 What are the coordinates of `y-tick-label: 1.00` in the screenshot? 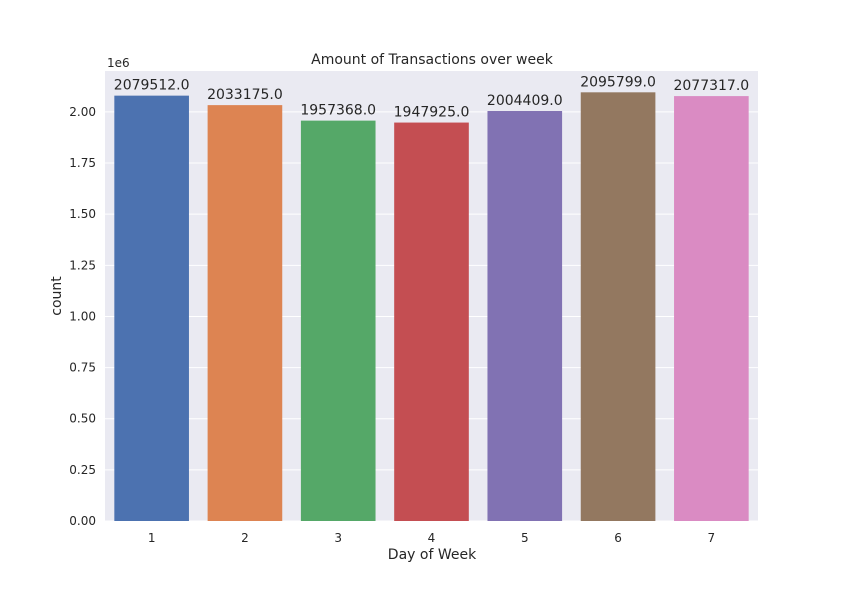 It's located at (82, 316).